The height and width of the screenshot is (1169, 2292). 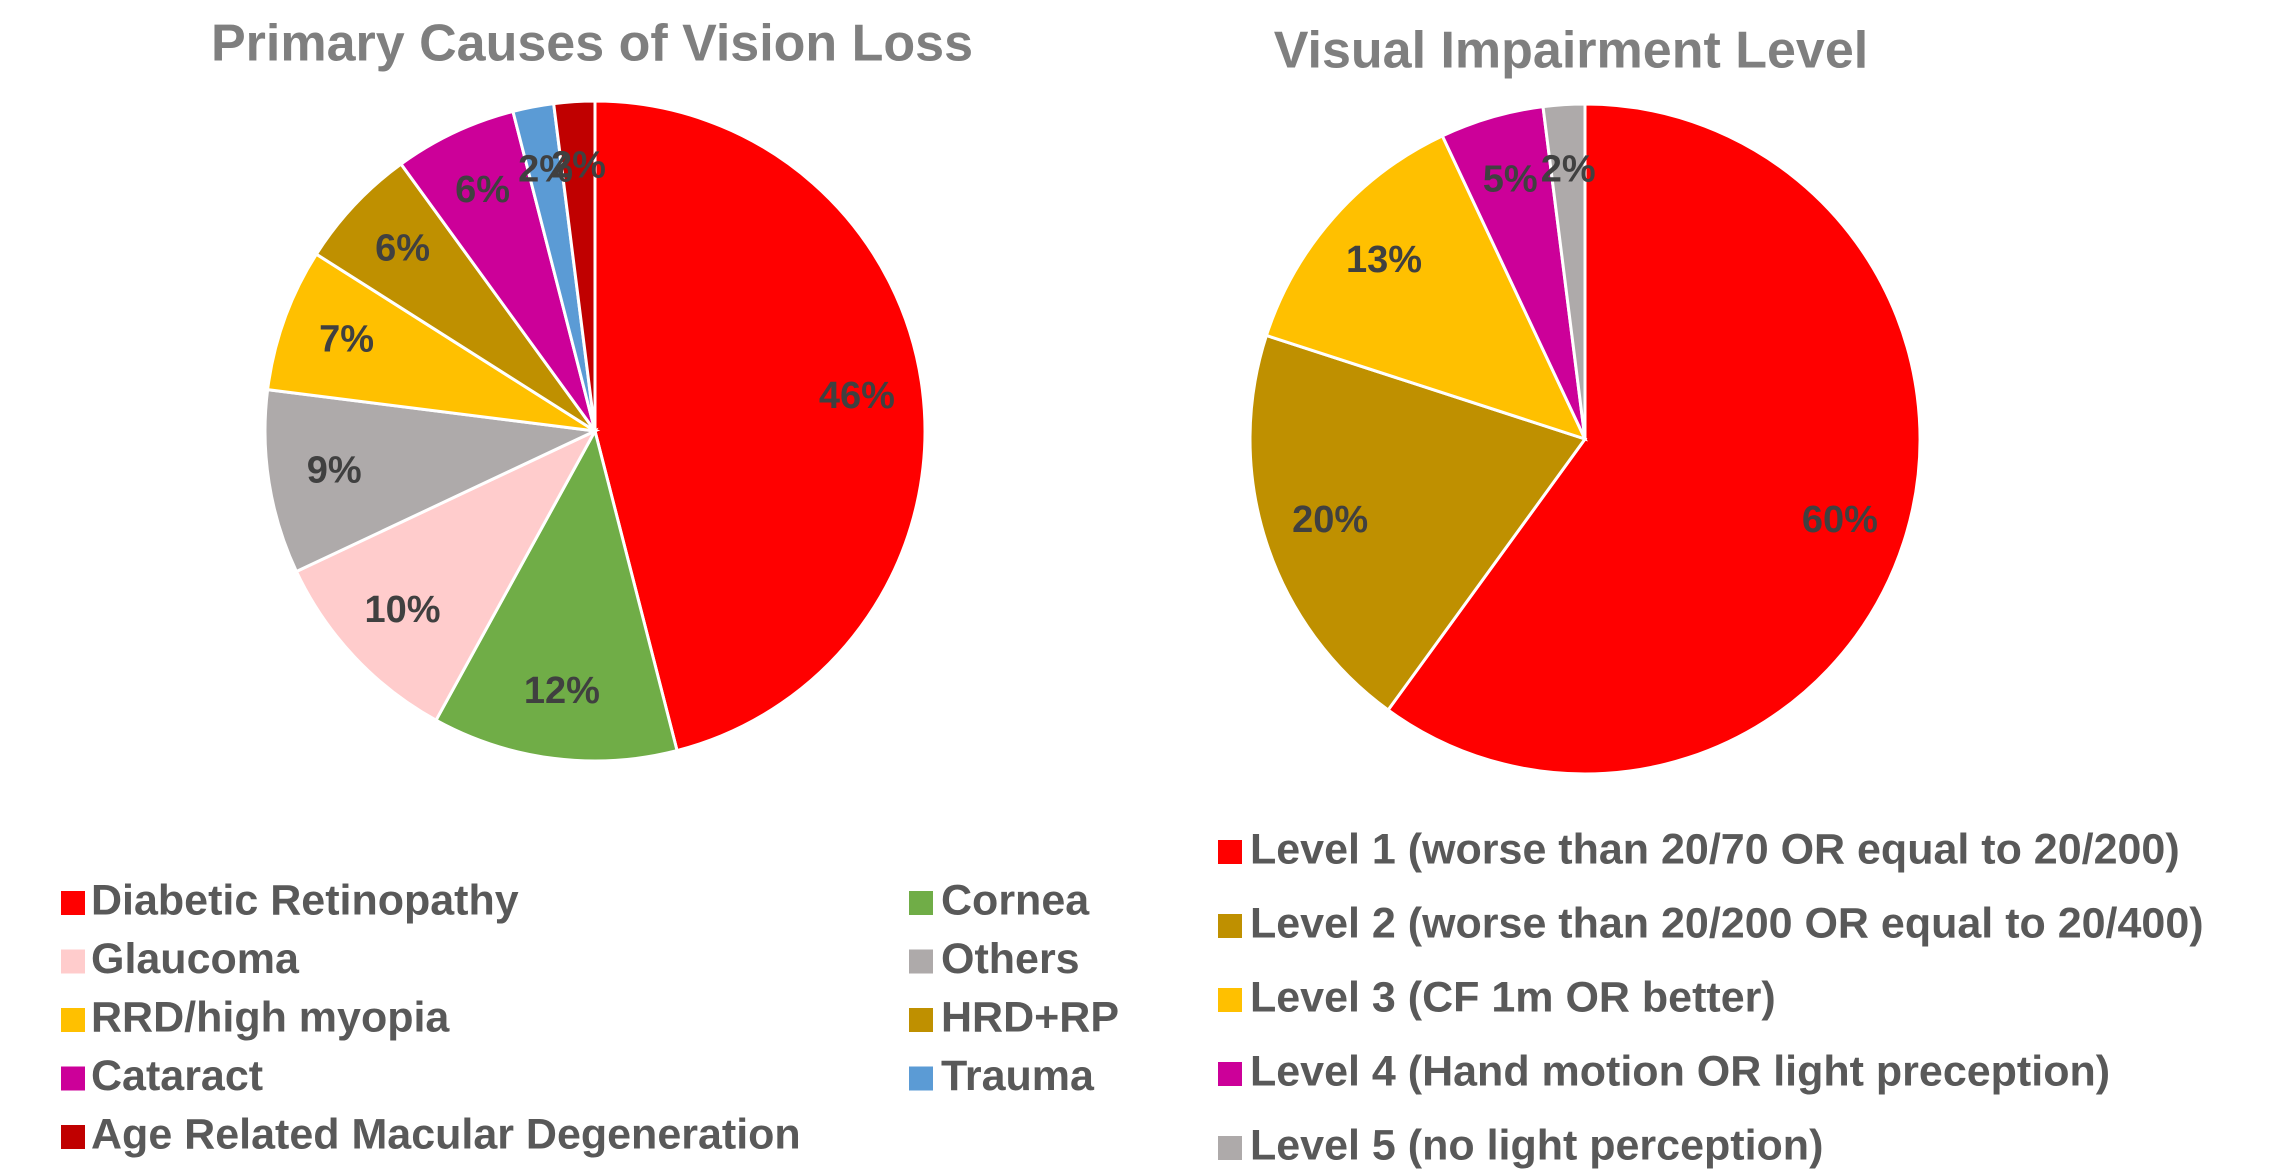 I want to click on data-label: 10%, so click(x=403, y=610).